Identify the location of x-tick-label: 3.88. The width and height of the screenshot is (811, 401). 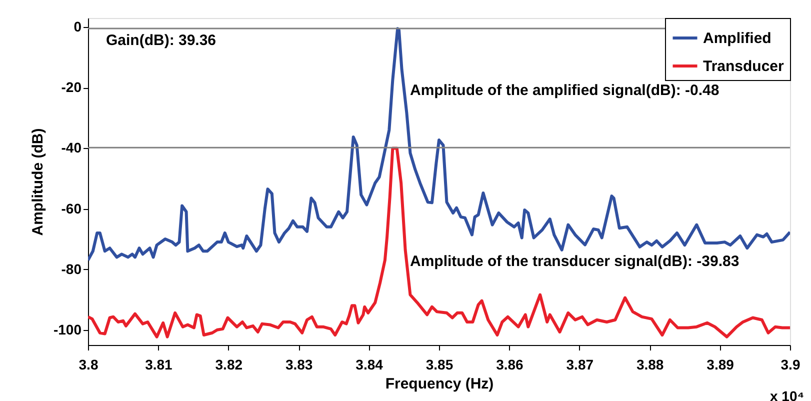
(650, 364).